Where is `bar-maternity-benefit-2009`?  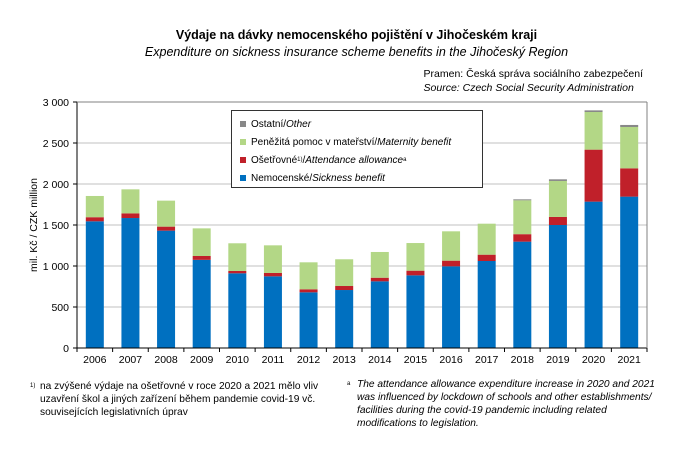 bar-maternity-benefit-2009 is located at coordinates (201, 242).